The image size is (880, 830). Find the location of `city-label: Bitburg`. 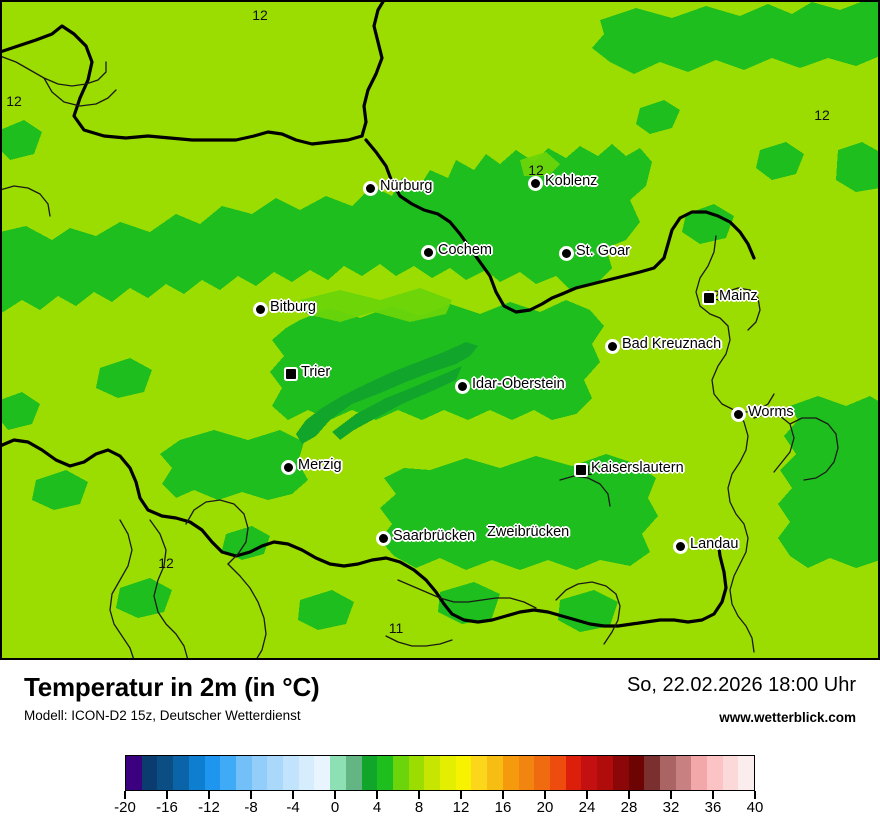

city-label: Bitburg is located at coordinates (293, 307).